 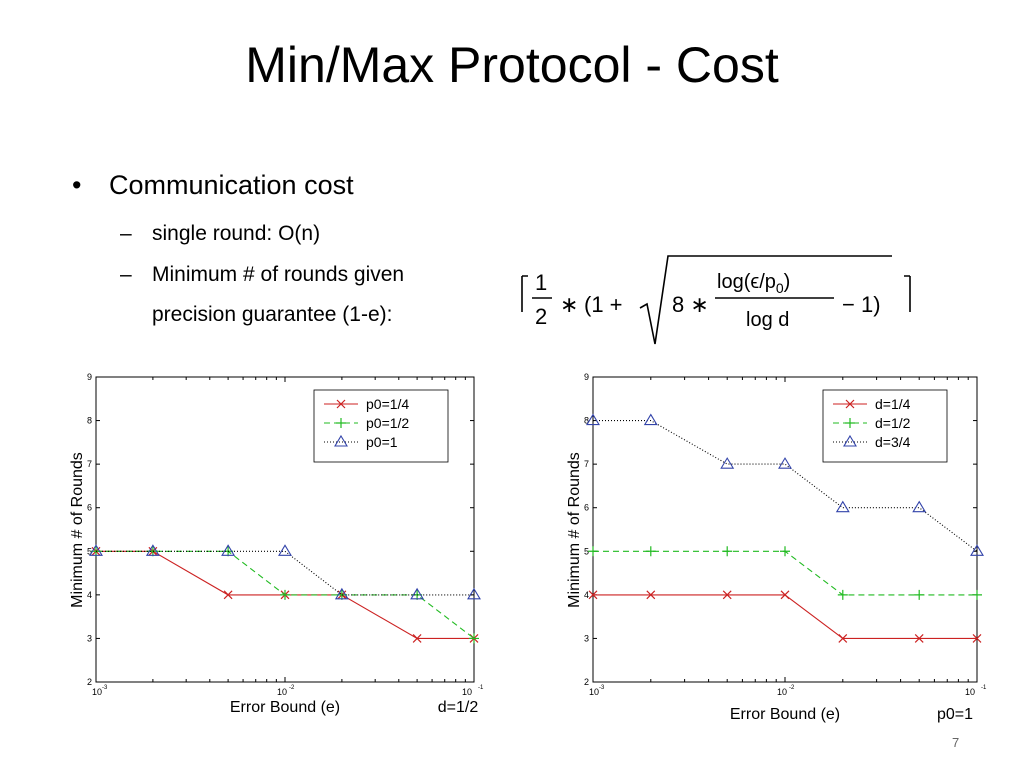 What do you see at coordinates (861, 304) in the screenshot?
I see `minus-one-close: − 1)` at bounding box center [861, 304].